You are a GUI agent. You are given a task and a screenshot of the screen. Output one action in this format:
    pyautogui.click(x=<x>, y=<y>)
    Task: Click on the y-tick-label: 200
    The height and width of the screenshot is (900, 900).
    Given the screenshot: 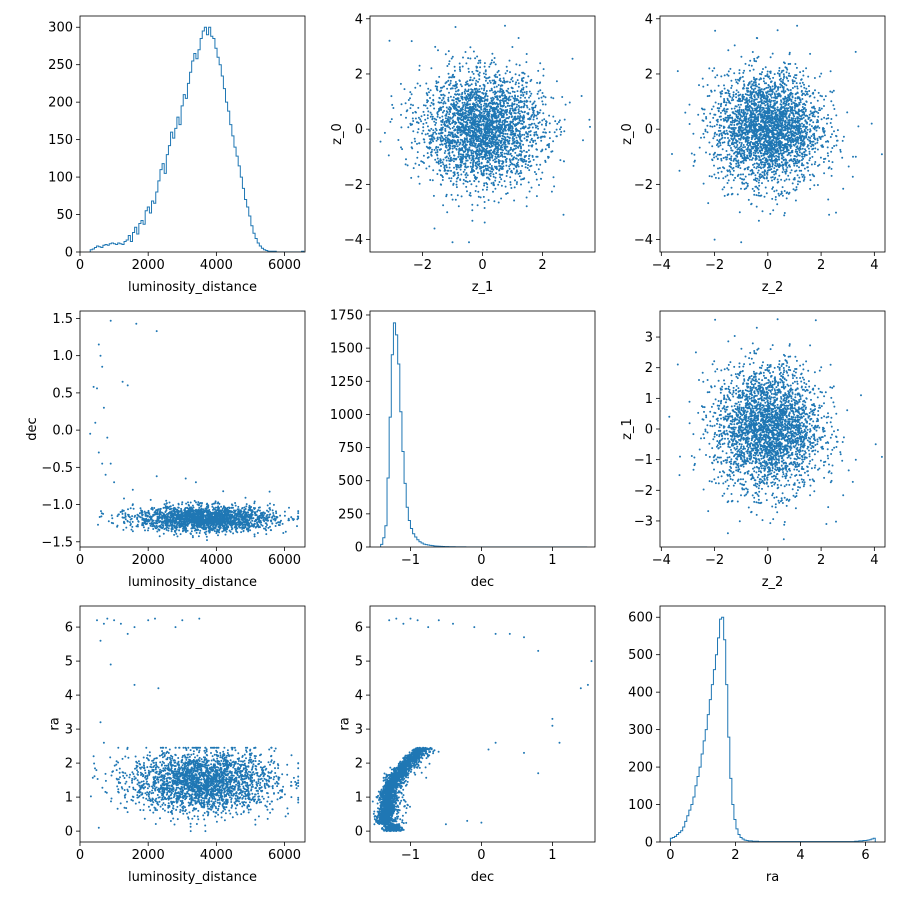 What is the action you would take?
    pyautogui.click(x=640, y=768)
    